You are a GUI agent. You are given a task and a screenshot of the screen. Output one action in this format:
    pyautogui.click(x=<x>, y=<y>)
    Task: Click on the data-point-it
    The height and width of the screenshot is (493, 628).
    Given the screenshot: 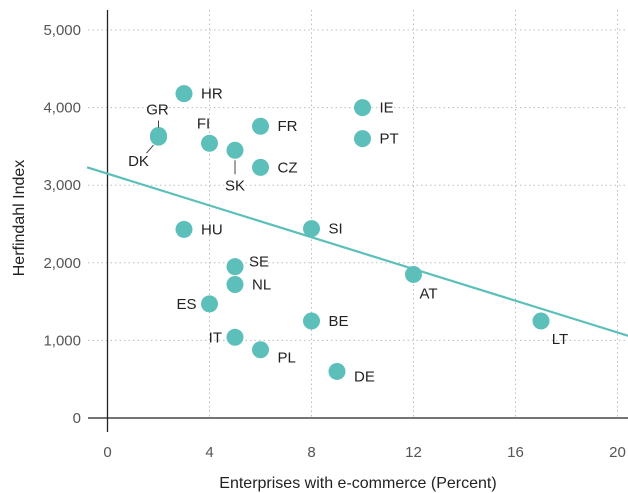 What is the action you would take?
    pyautogui.click(x=235, y=337)
    